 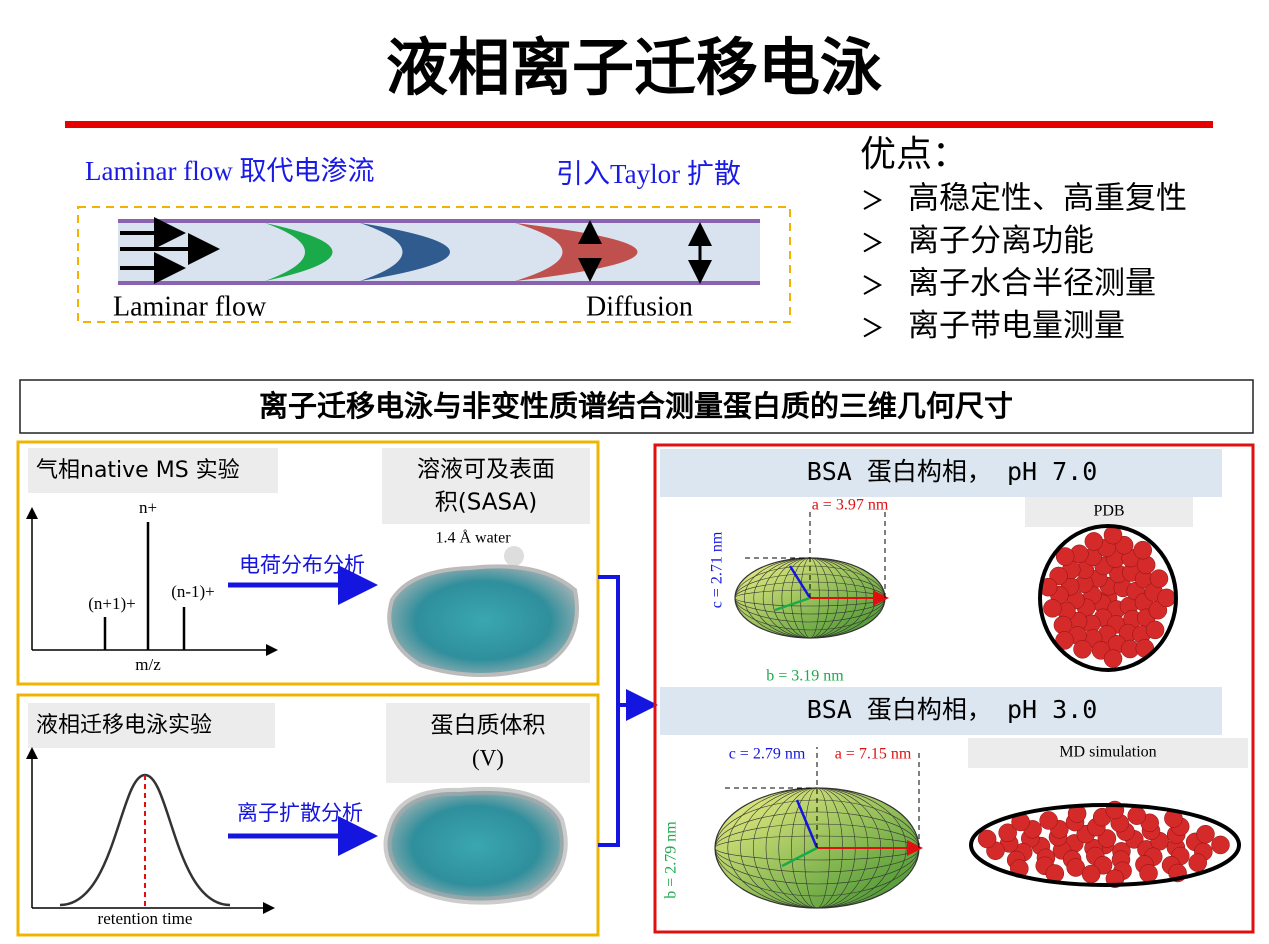 I want to click on flow-label: Diffusion, so click(x=639, y=306).